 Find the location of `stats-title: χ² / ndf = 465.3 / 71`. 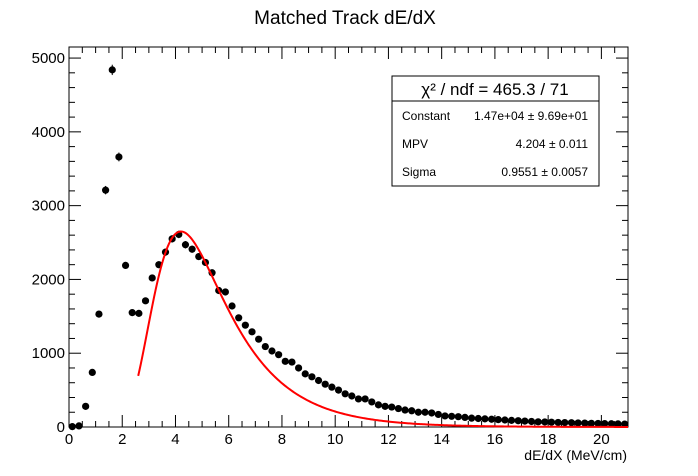

stats-title: χ² / ndf = 465.3 / 71 is located at coordinates (494, 89).